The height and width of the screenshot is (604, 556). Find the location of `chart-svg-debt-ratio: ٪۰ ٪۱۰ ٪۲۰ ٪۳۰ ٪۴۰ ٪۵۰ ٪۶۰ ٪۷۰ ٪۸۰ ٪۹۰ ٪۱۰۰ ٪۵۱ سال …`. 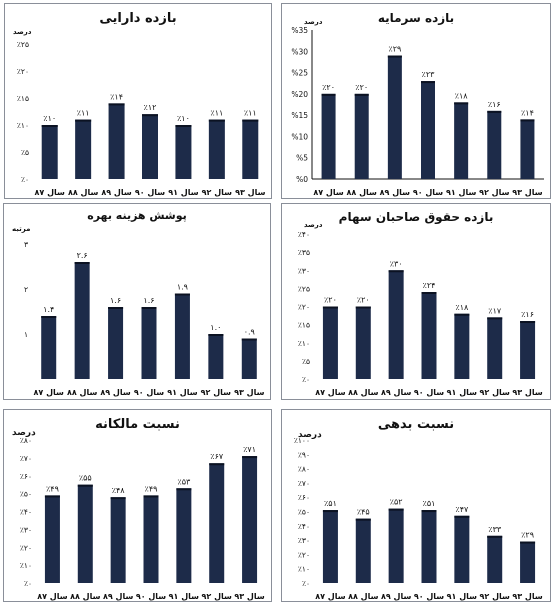

chart-svg-debt-ratio: ٪۰ ٪۱۰ ٪۲۰ ٪۳۰ ٪۴۰ ٪۵۰ ٪۶۰ ٪۷۰ ٪۸۰ ٪۹۰ ٪۱۰۰ ٪۵۱ سال … is located at coordinates (418, 518).